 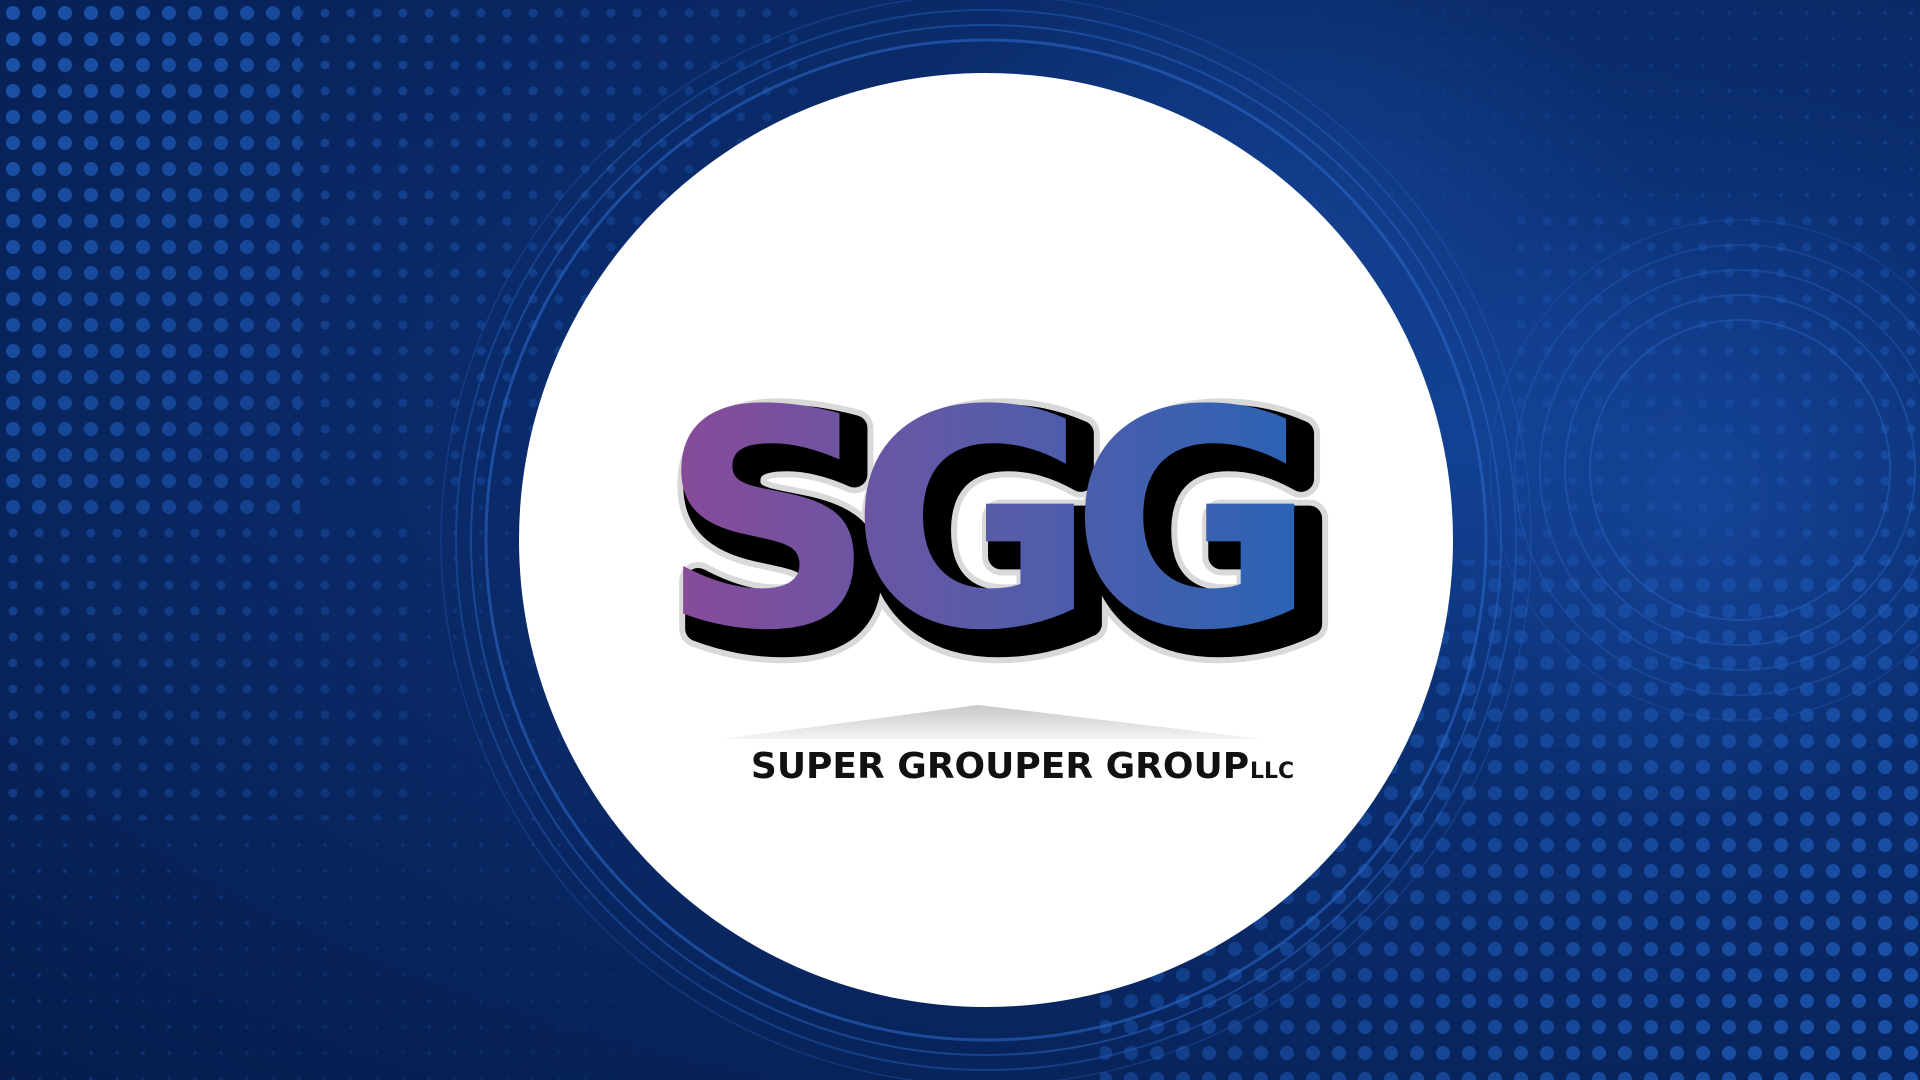 What do you see at coordinates (992, 722) in the screenshot?
I see `logo-wedge-underline` at bounding box center [992, 722].